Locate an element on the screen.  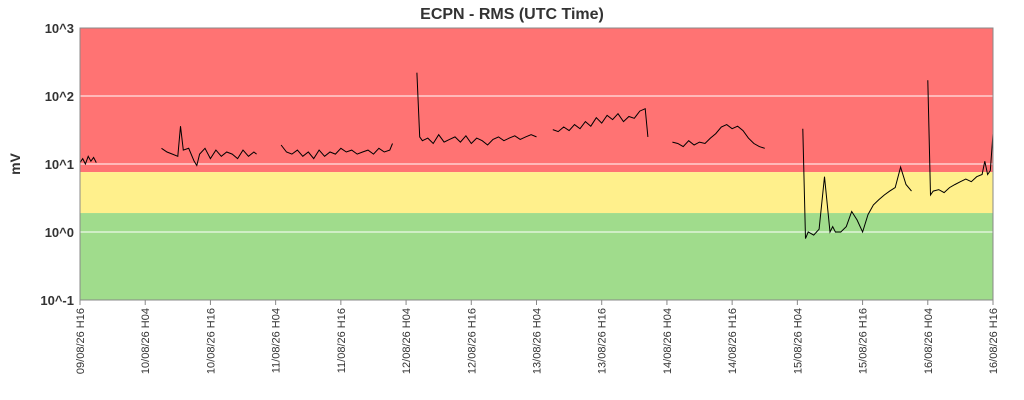
y-tick-label: 10^3 is located at coordinates (59, 28).